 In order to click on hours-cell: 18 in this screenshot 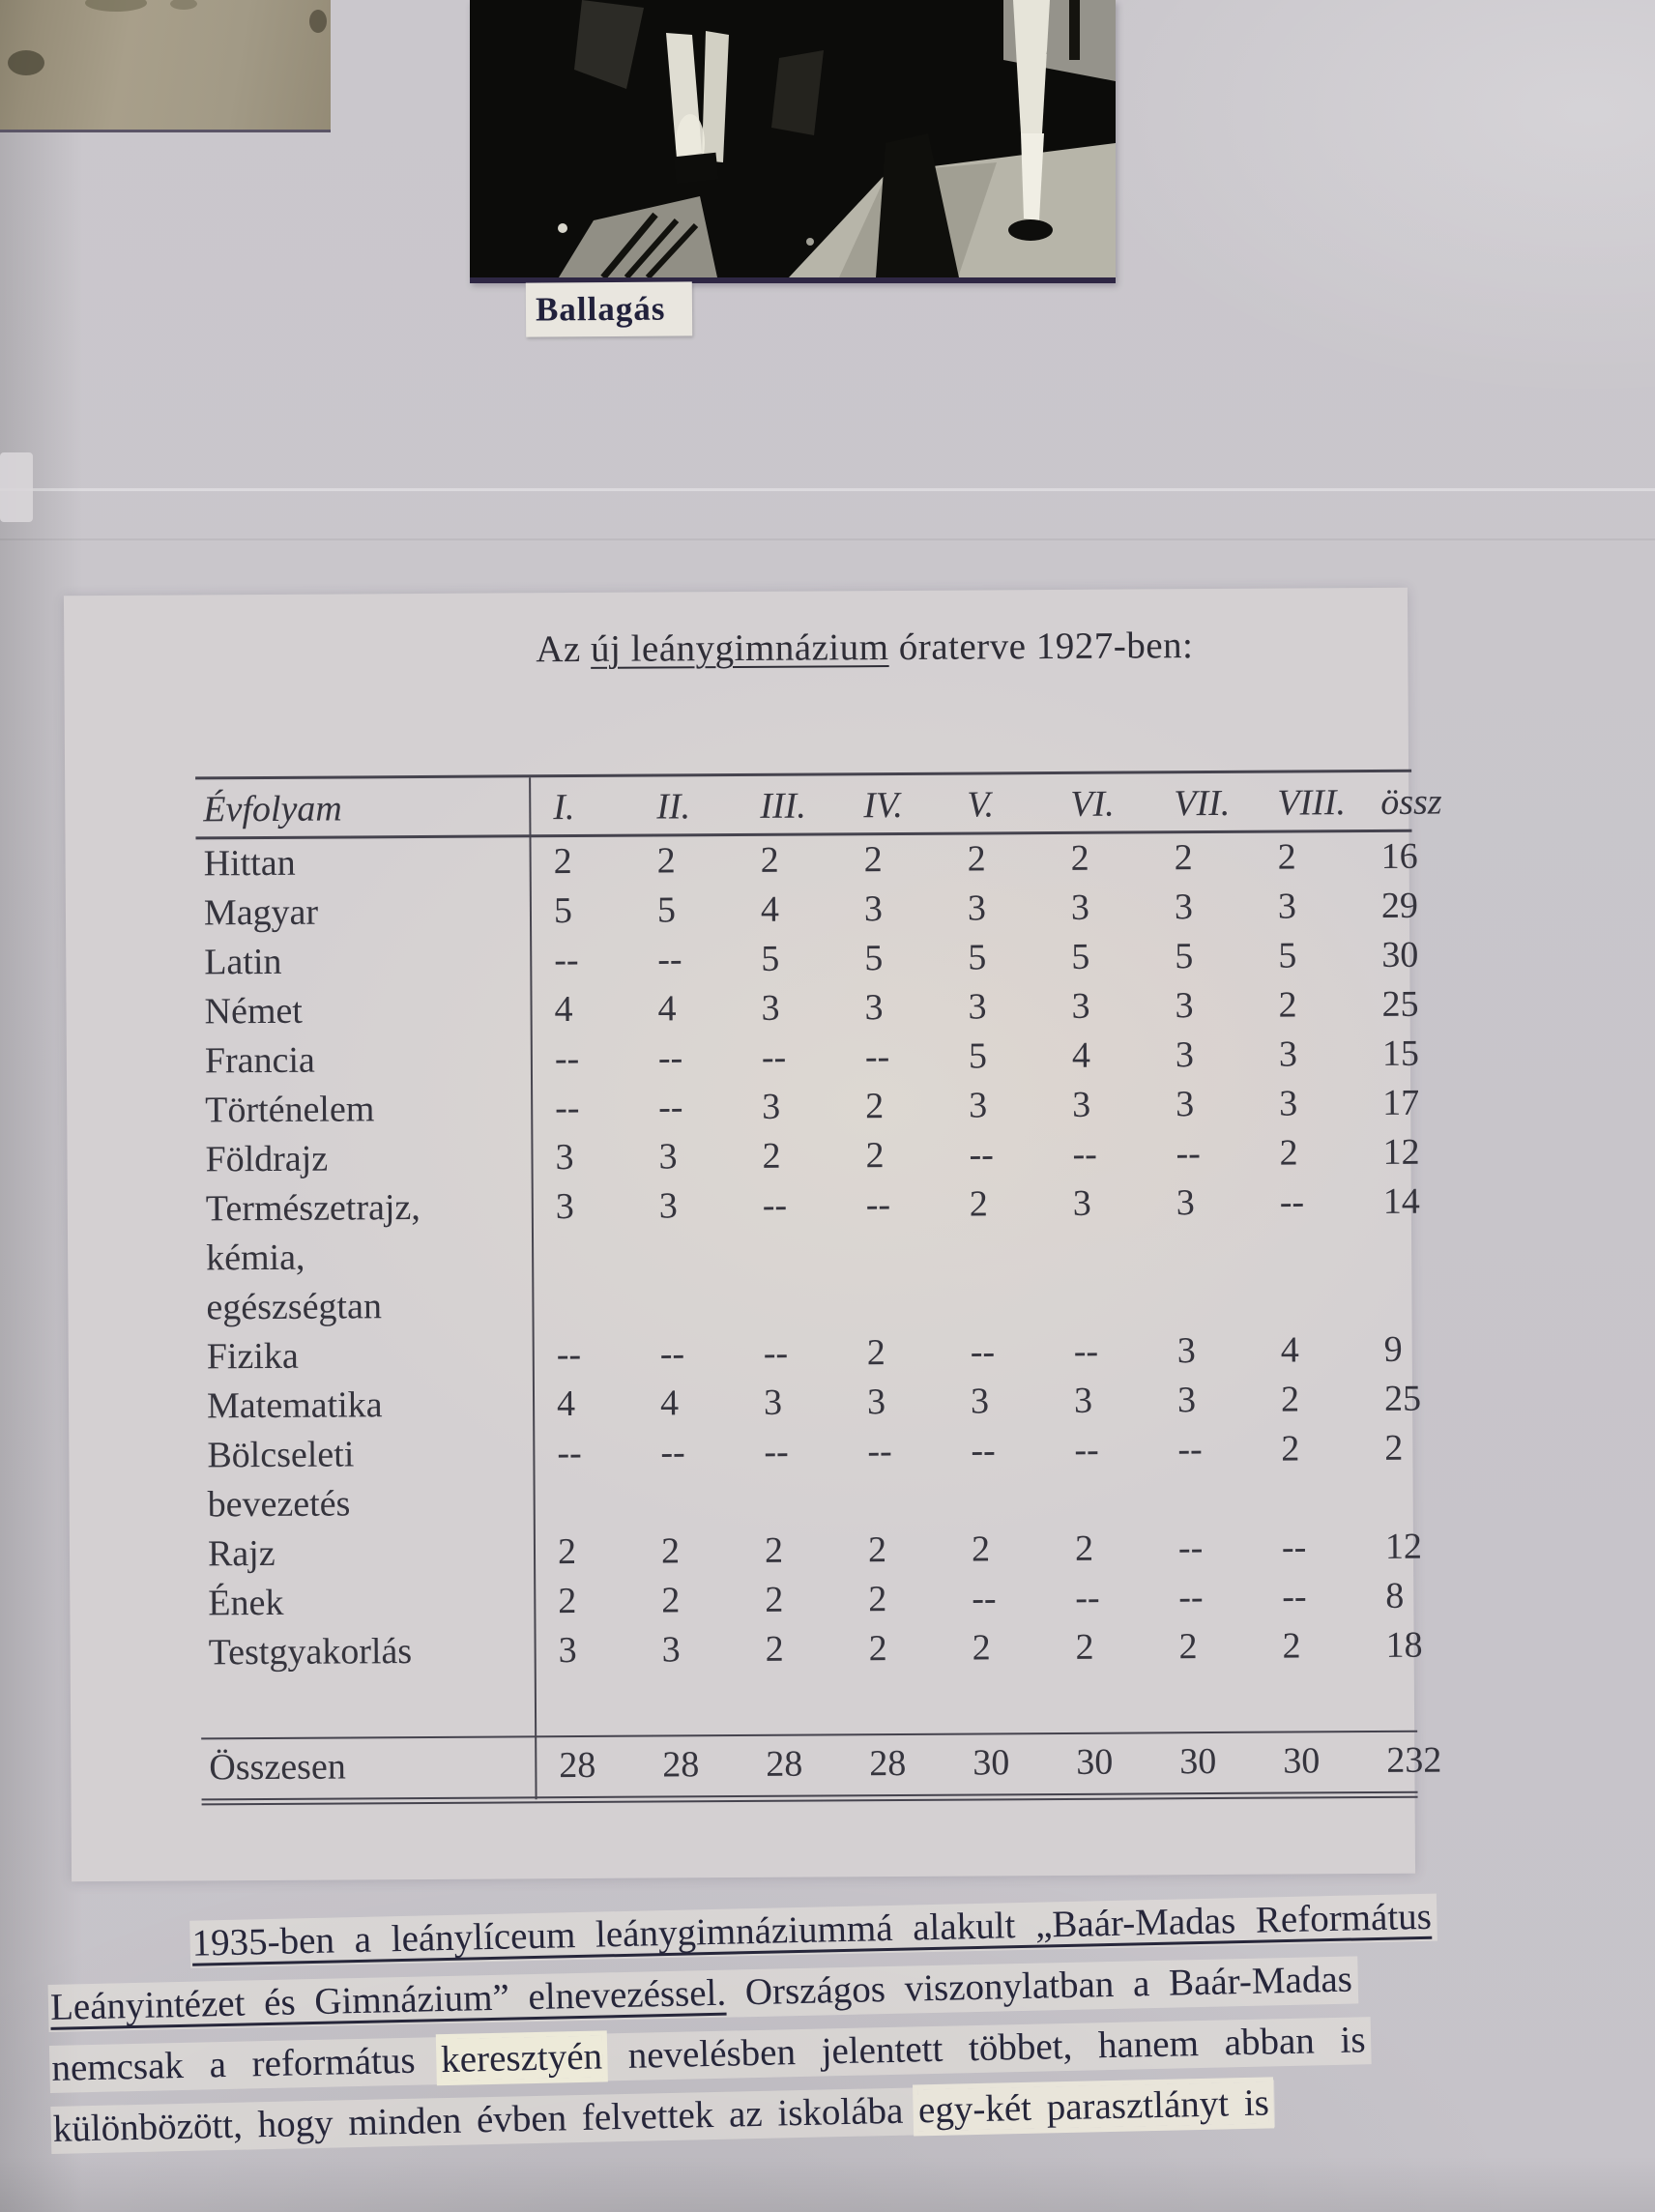, I will do `click(1404, 1645)`.